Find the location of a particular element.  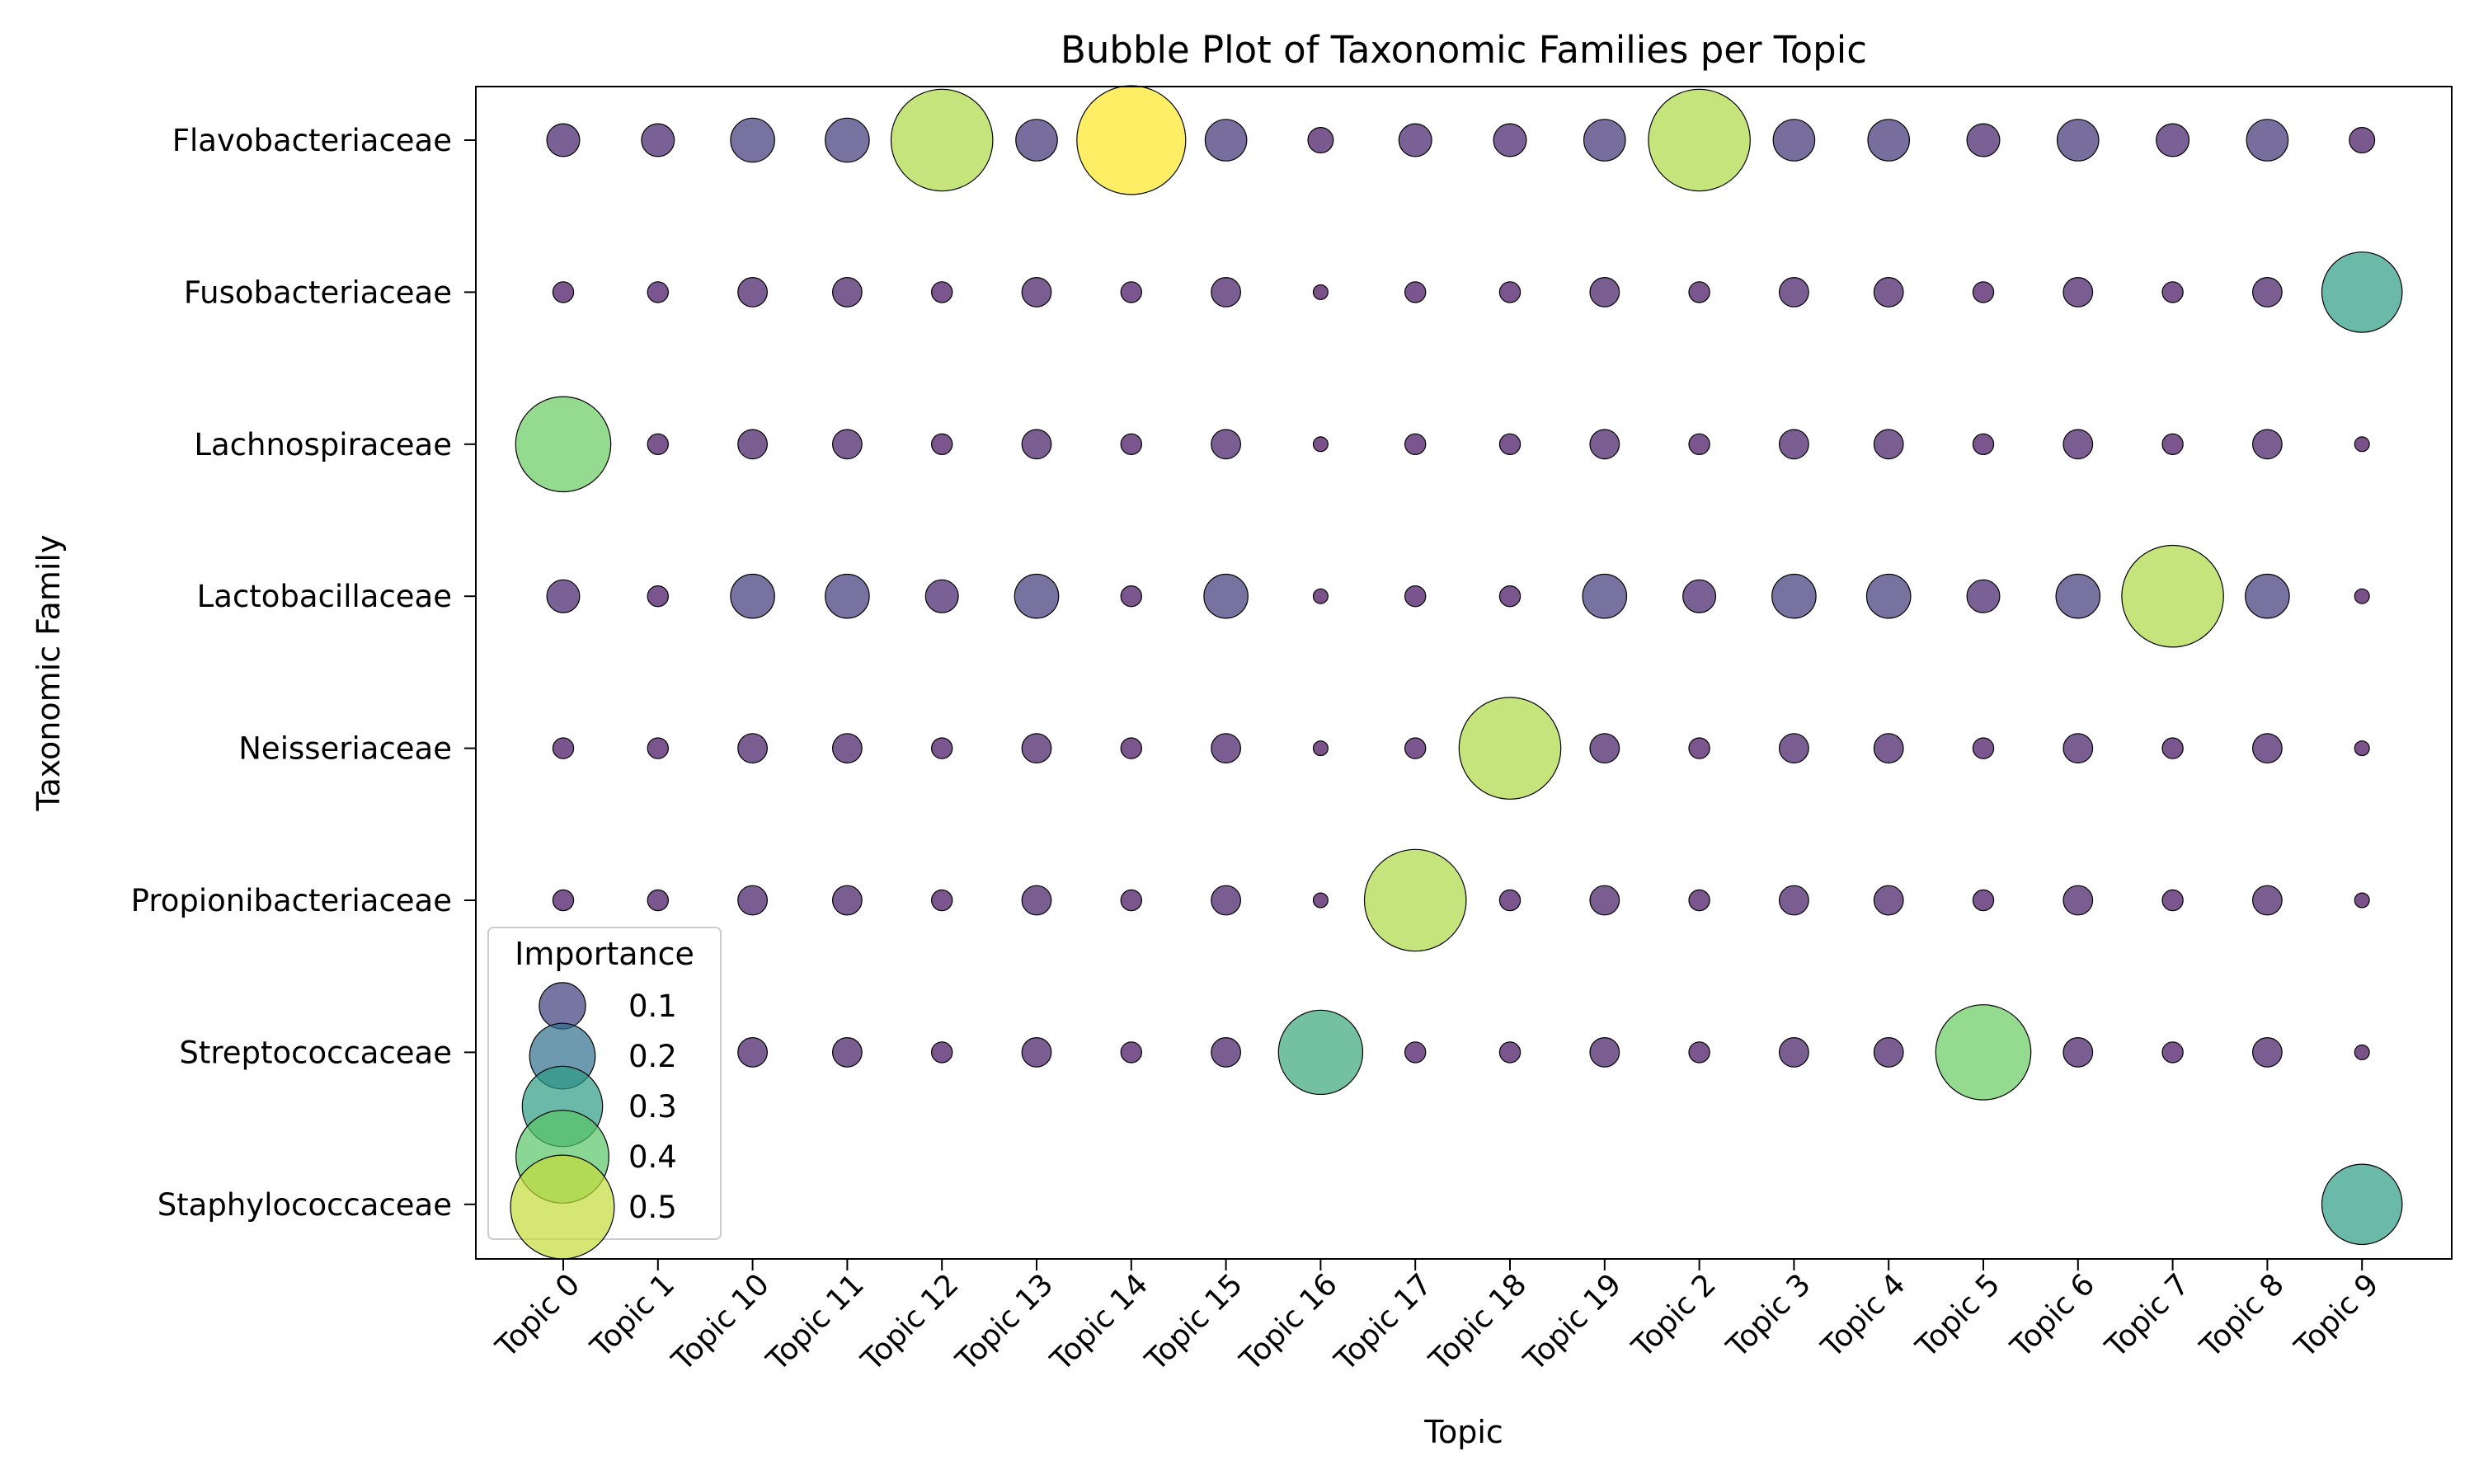

y-tick-label: Neisseriaceae is located at coordinates (345, 749).